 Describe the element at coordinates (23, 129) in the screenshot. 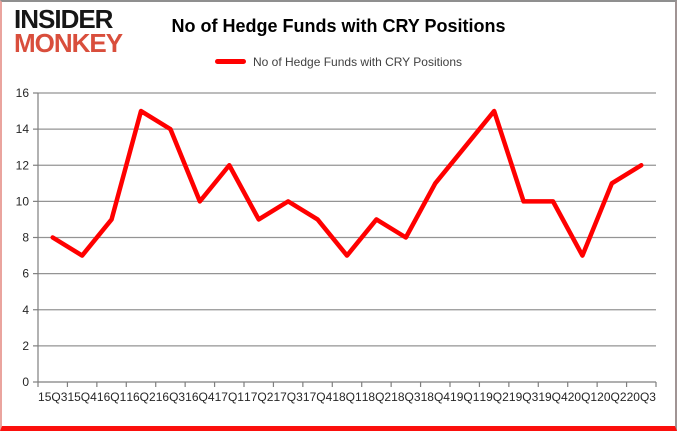

I see `y-axis-label: 14` at that location.